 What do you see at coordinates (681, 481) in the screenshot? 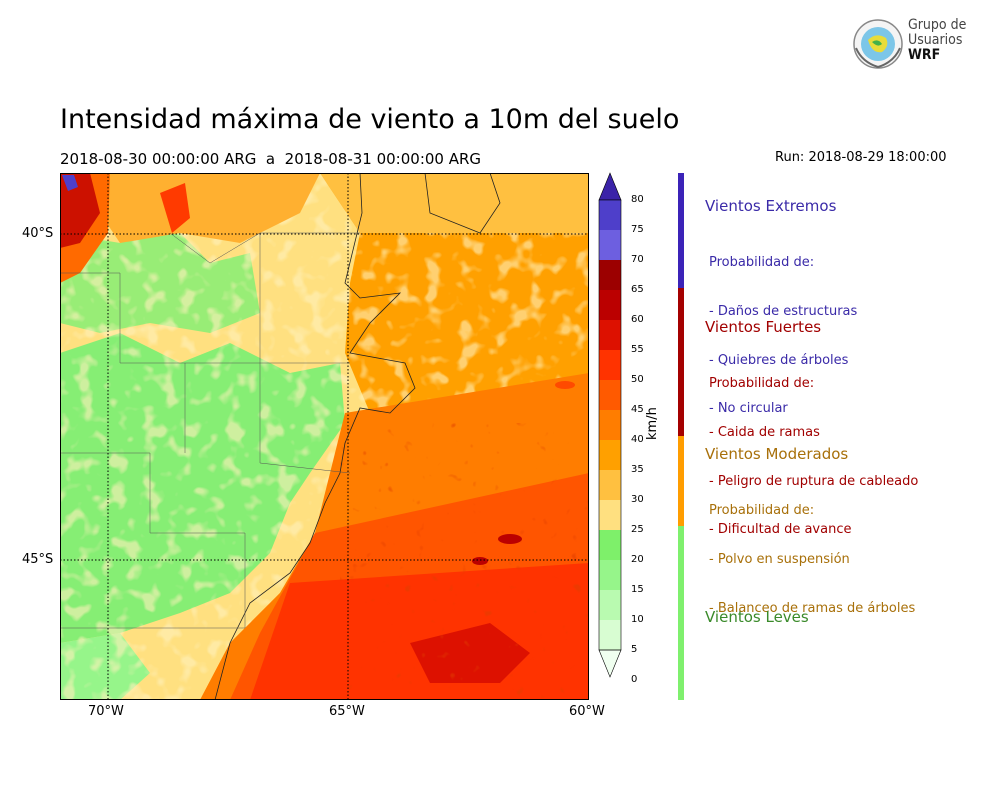
I see `category-bar-moderados` at bounding box center [681, 481].